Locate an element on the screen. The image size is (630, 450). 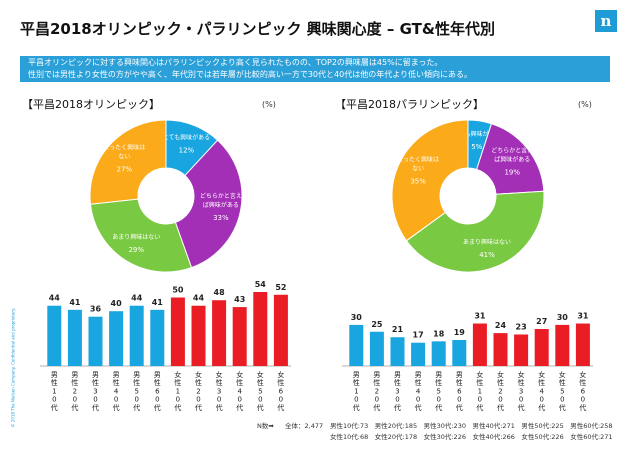
bar3-category-3: 男性 4 0 代 is located at coordinates (418, 391).